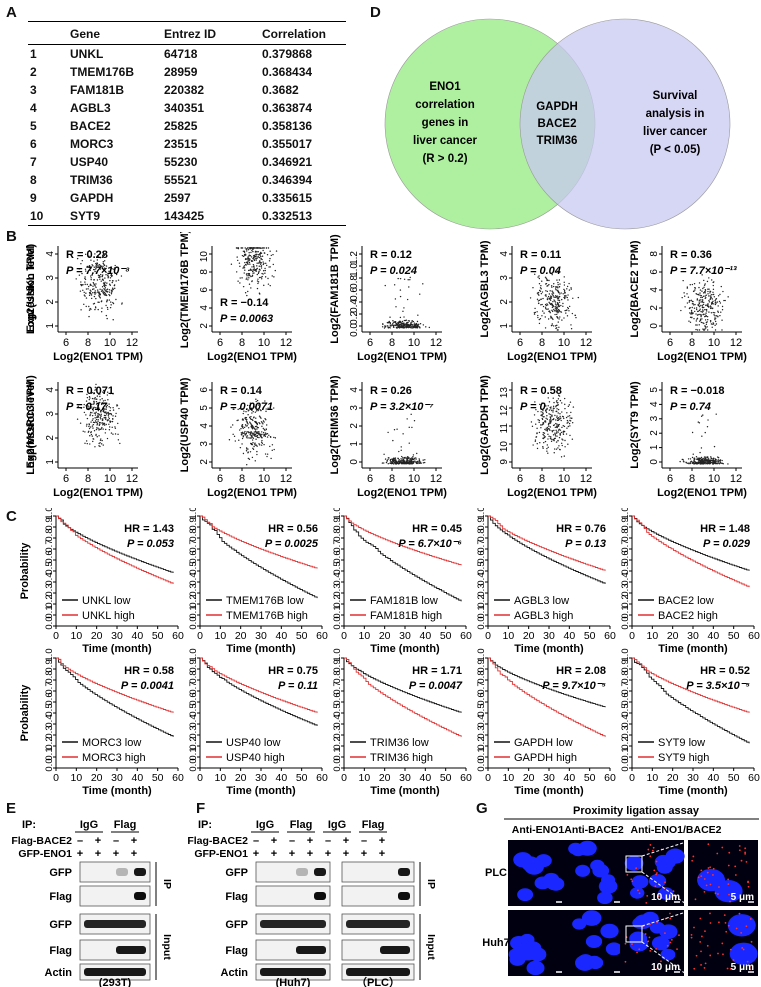  I want to click on table-cell: 340351, so click(184, 108).